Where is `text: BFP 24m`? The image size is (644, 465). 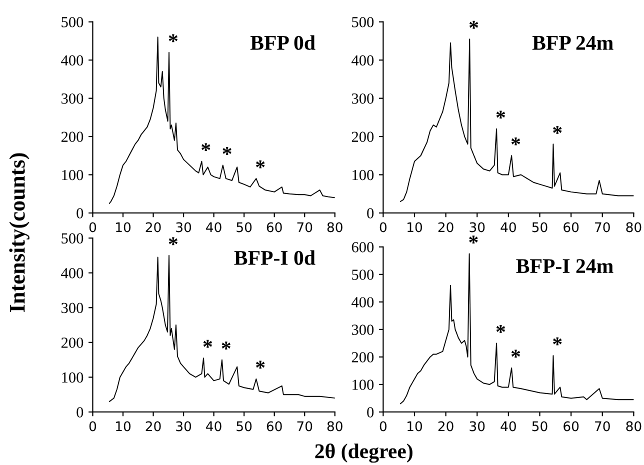
text: BFP 24m is located at coordinates (573, 43).